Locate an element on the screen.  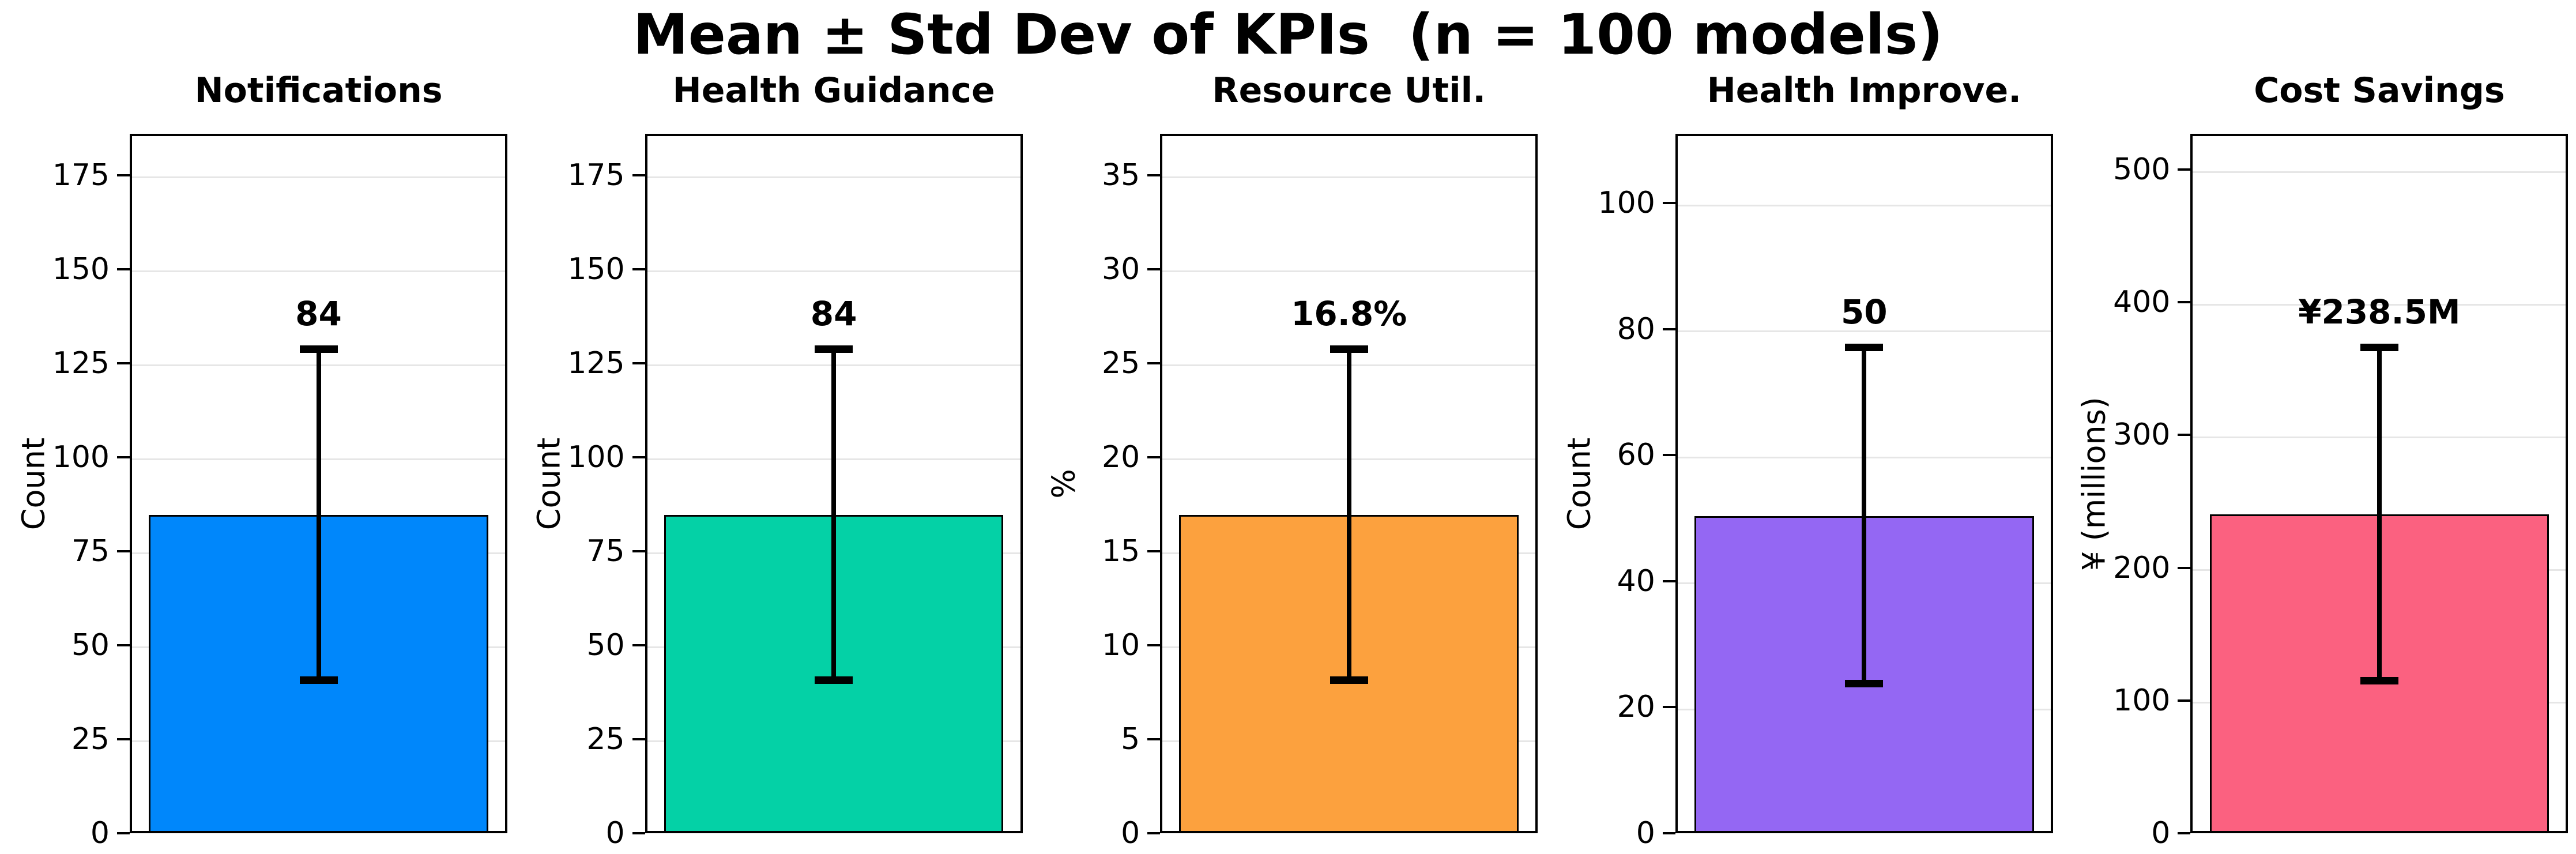
y-tick-label: 15 is located at coordinates (1121, 551).